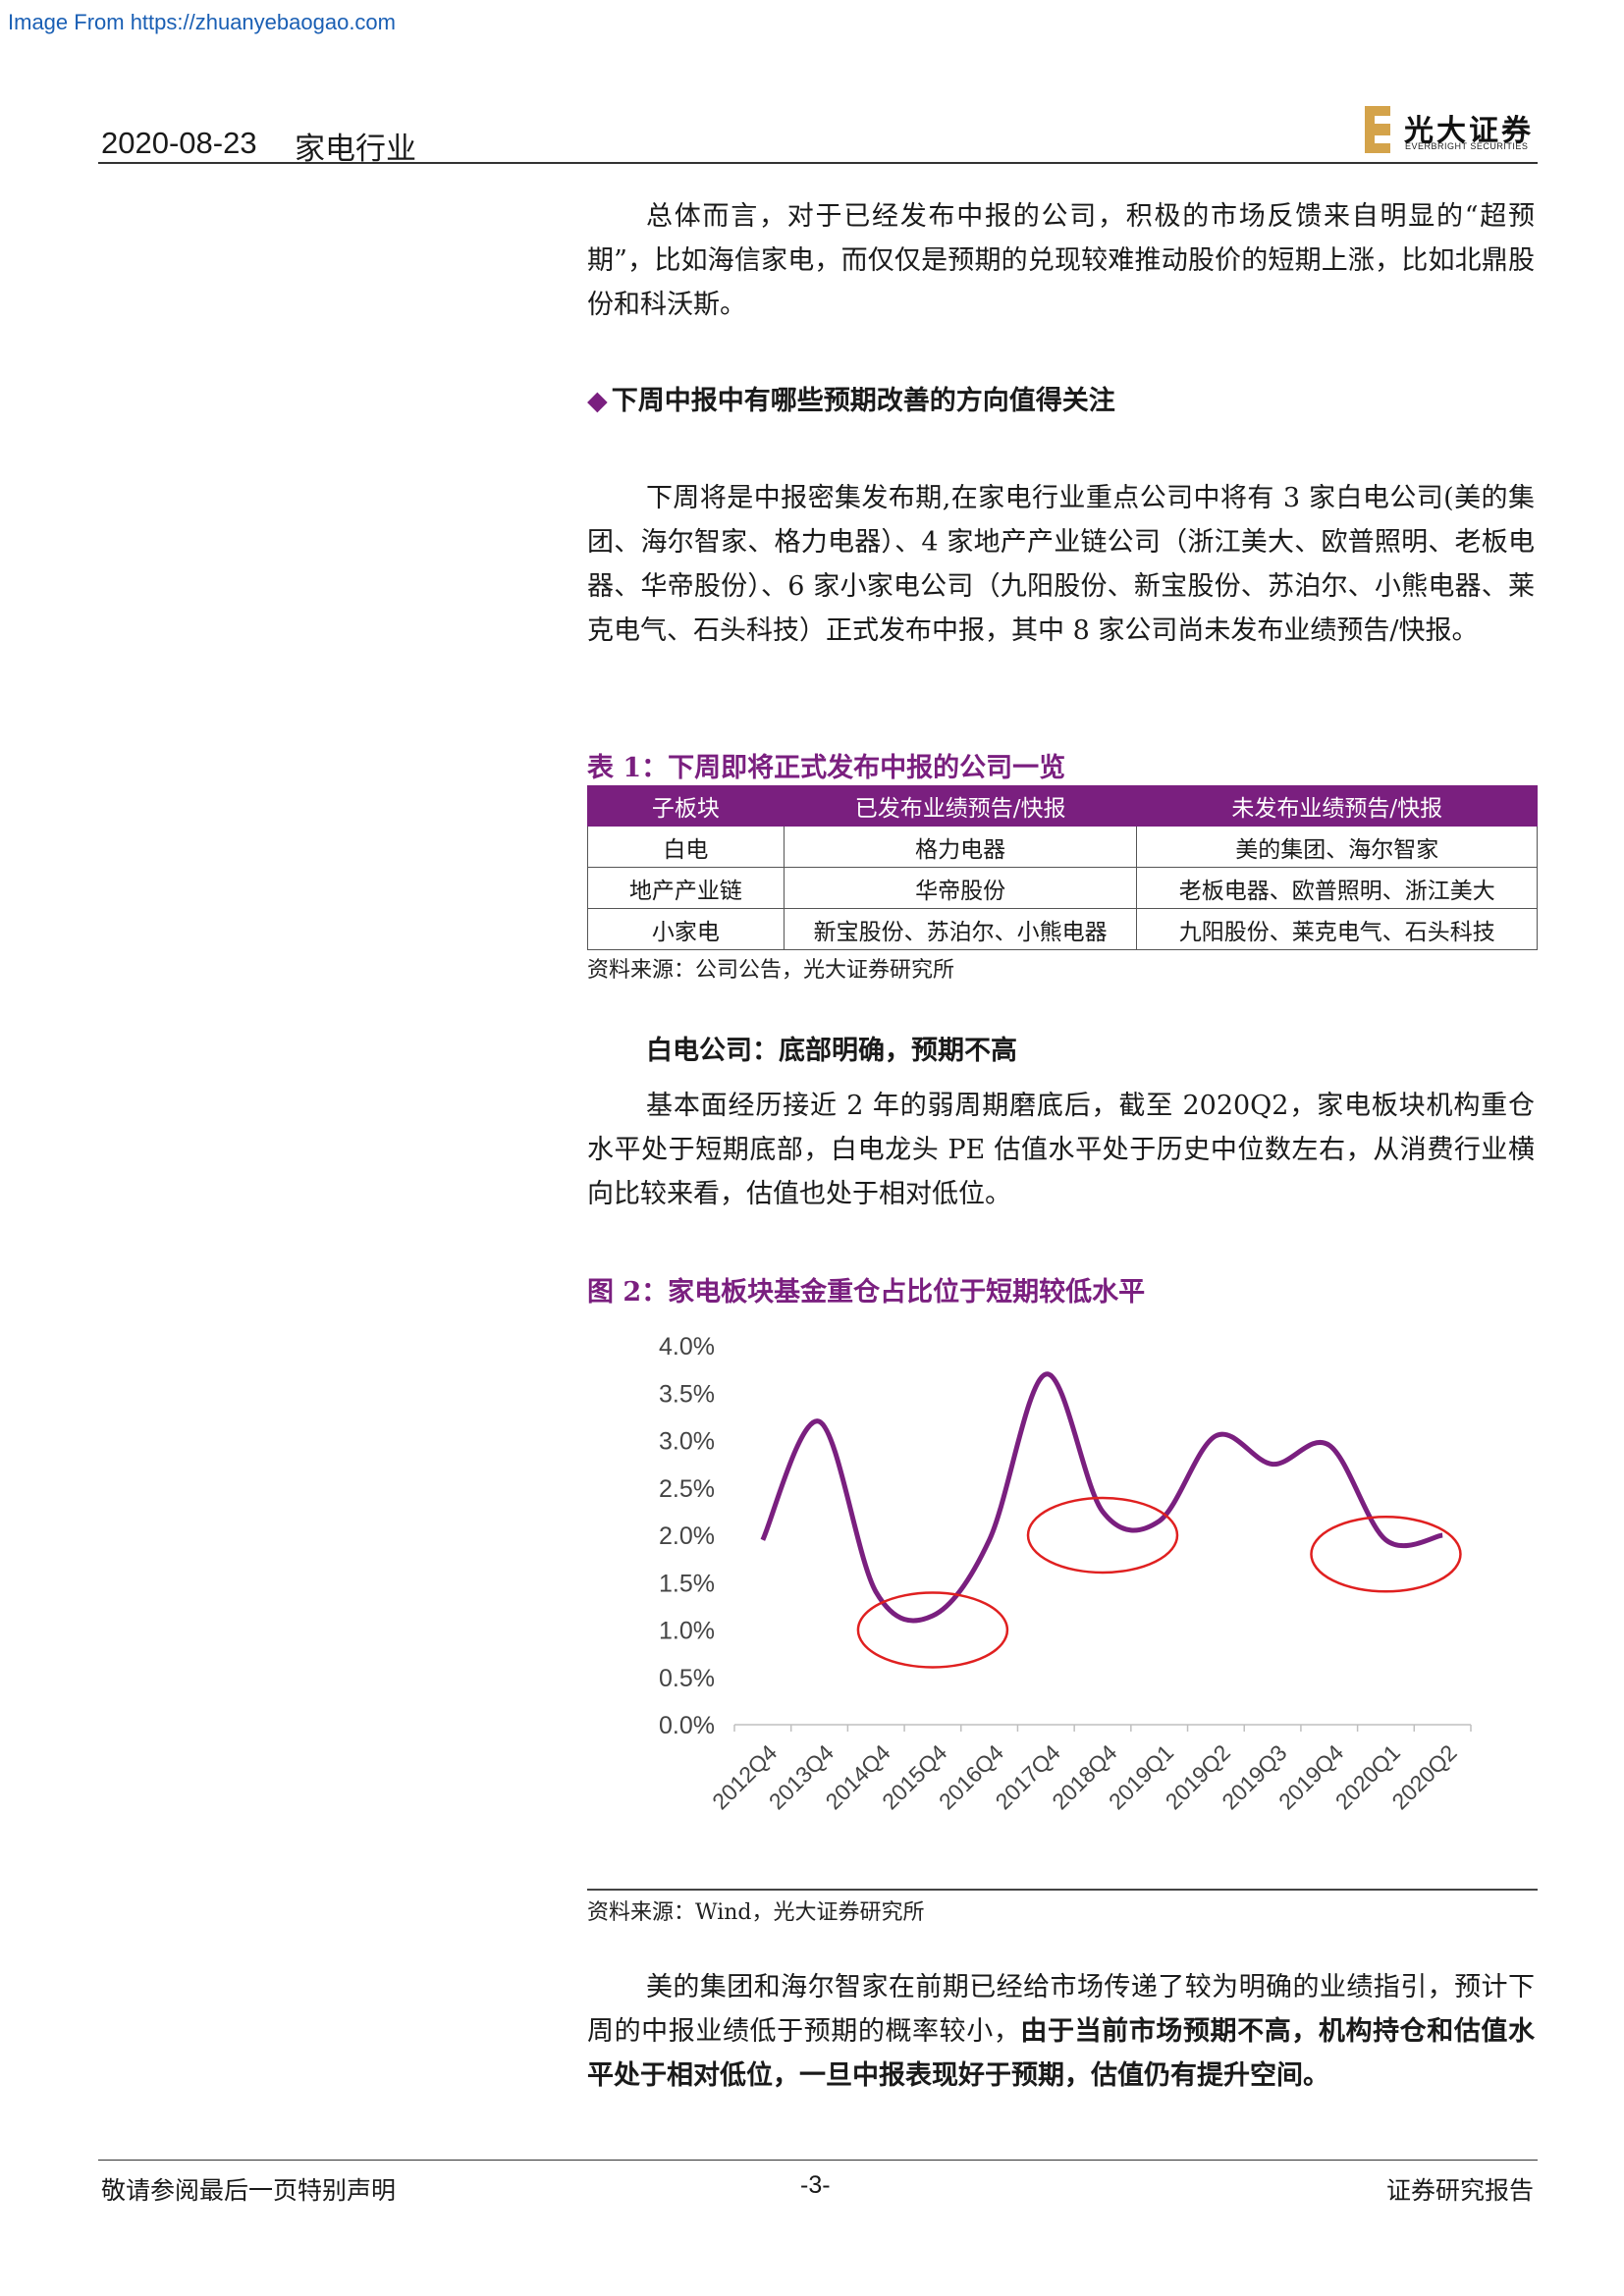 The width and height of the screenshot is (1624, 2296). Describe the element at coordinates (1337, 847) in the screenshot. I see `table-cell: 美的集团、海尔智家` at that location.